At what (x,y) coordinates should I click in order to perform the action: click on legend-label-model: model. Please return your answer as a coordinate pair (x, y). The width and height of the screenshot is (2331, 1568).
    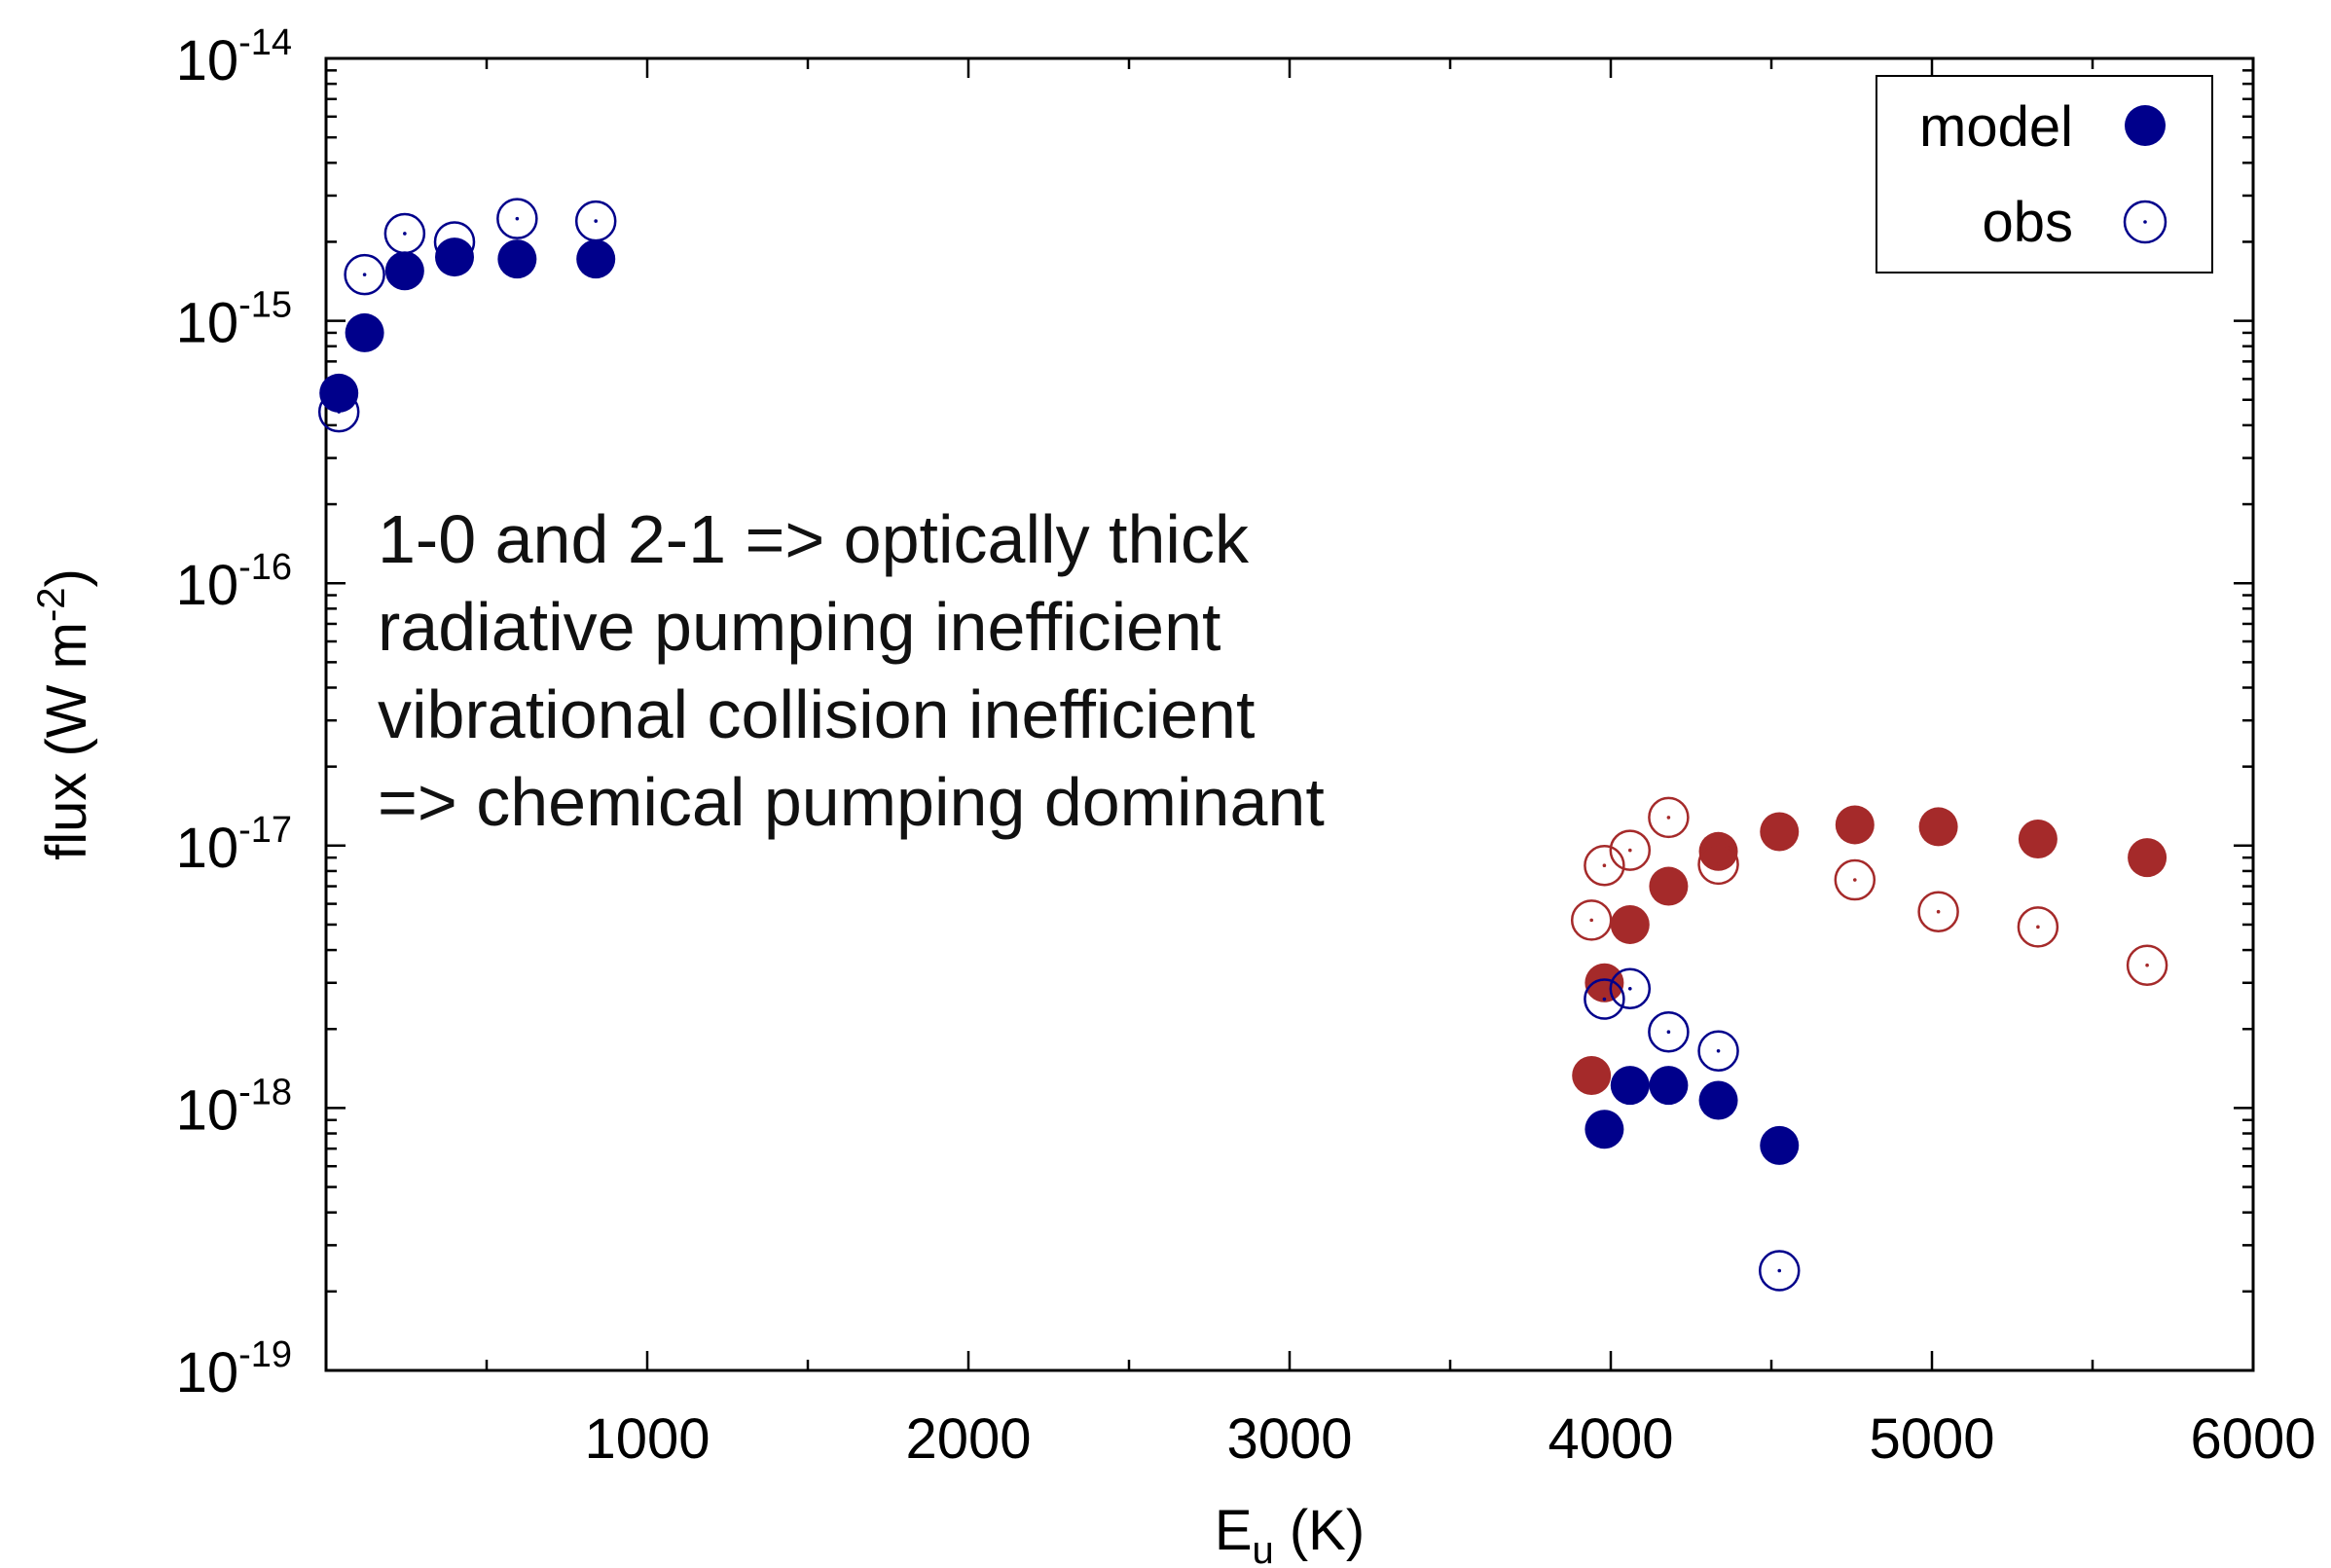
    Looking at the image, I should click on (1996, 127).